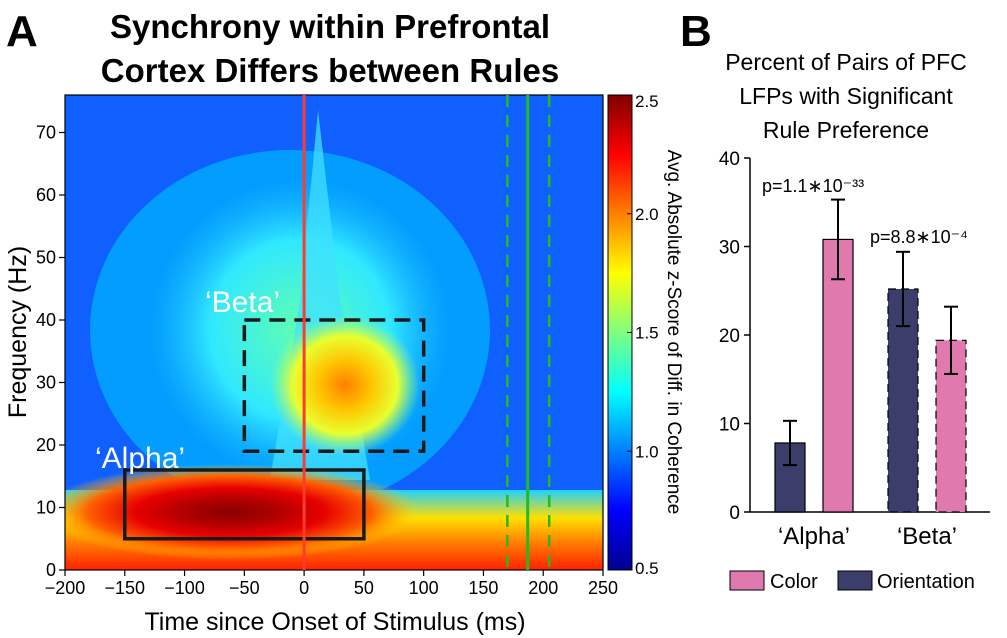 The width and height of the screenshot is (1007, 638). Describe the element at coordinates (65, 588) in the screenshot. I see `x-tick-label: −200` at that location.